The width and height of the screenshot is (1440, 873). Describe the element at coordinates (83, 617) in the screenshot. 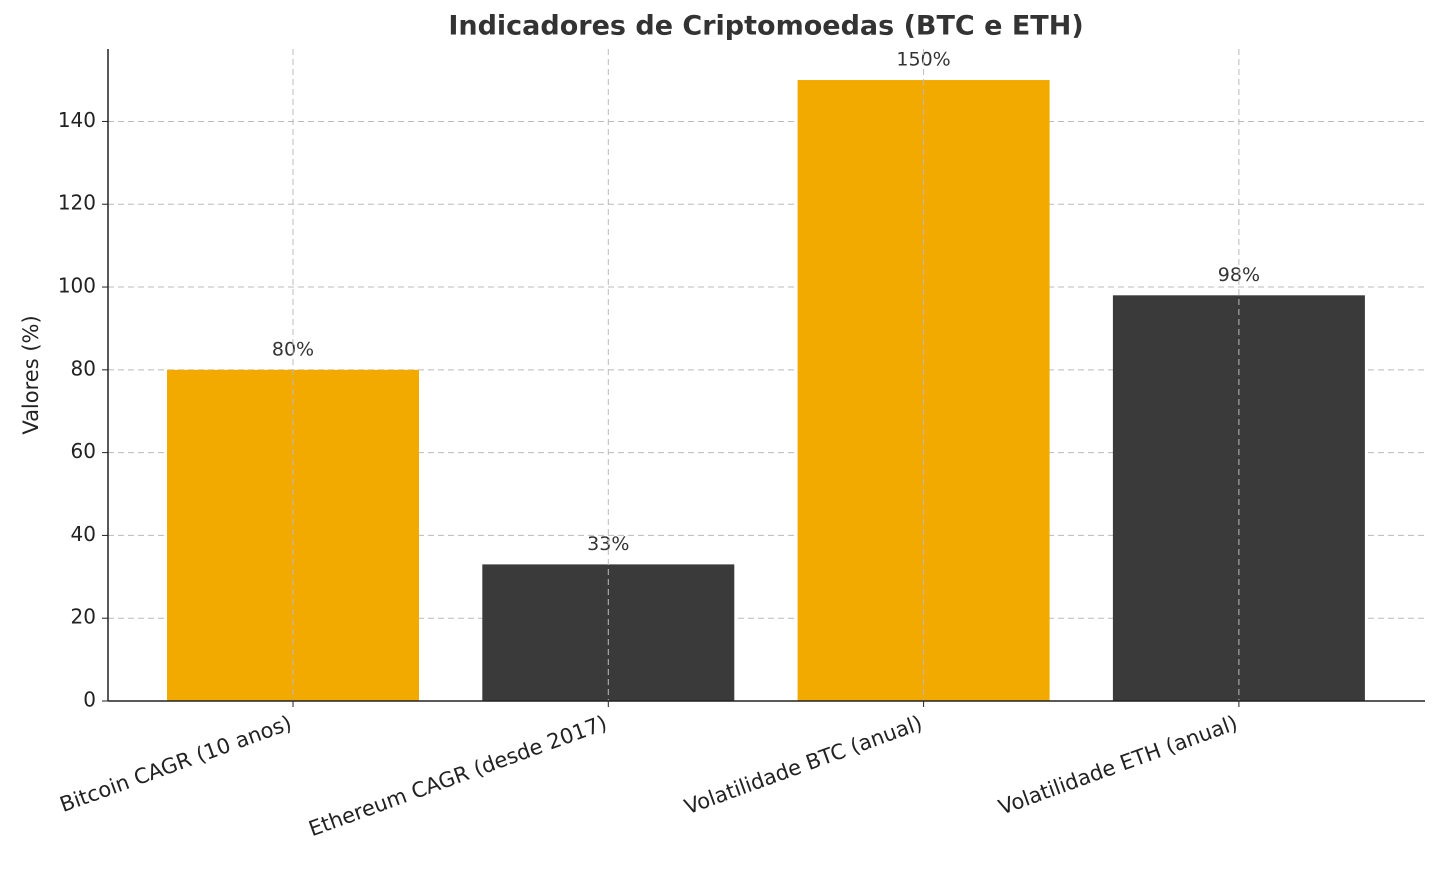

I see `y-tick-label: 20` at that location.